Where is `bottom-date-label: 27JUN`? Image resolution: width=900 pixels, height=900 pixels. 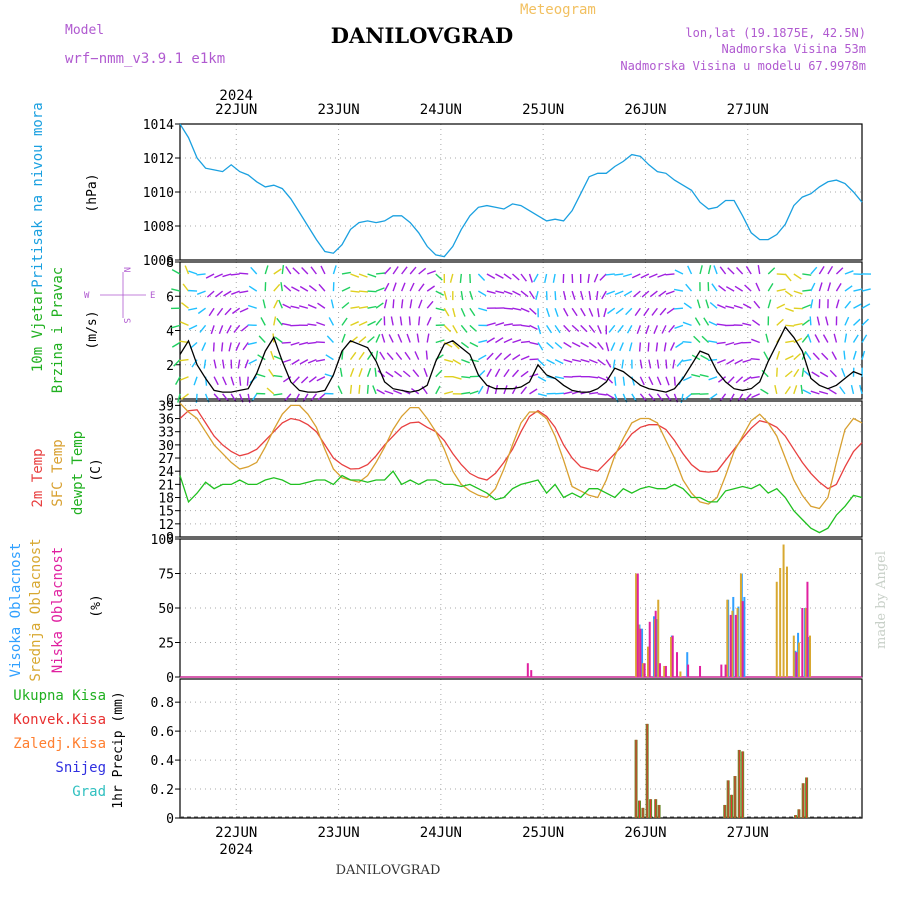
bottom-date-label: 27JUN is located at coordinates (748, 833).